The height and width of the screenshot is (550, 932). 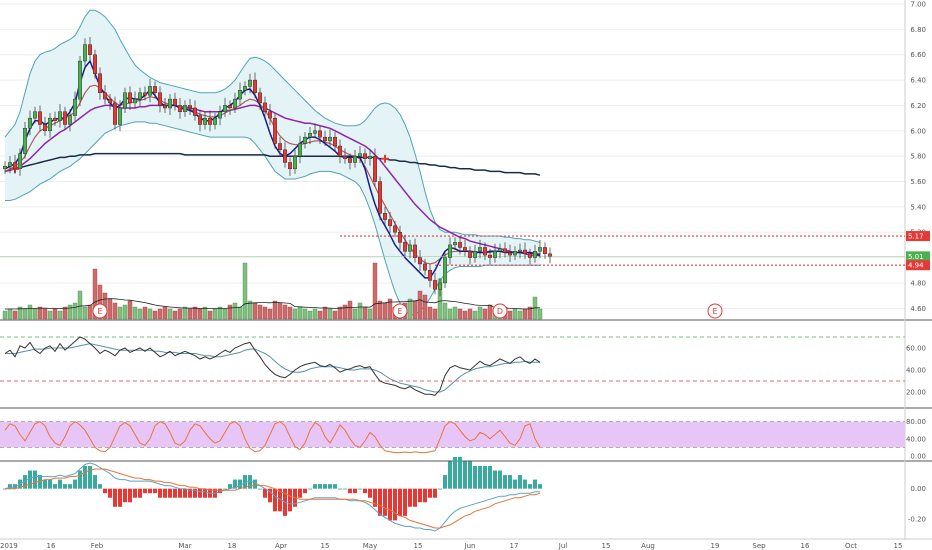 I want to click on time-tick-label: 19, so click(x=715, y=546).